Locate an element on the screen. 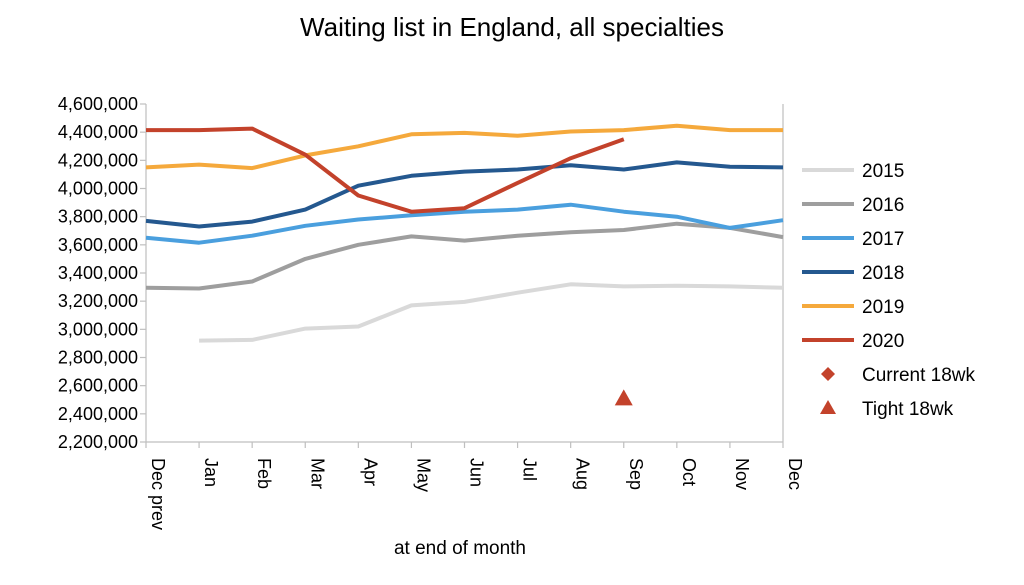 The height and width of the screenshot is (585, 1024). marker-layer is located at coordinates (623, 397).